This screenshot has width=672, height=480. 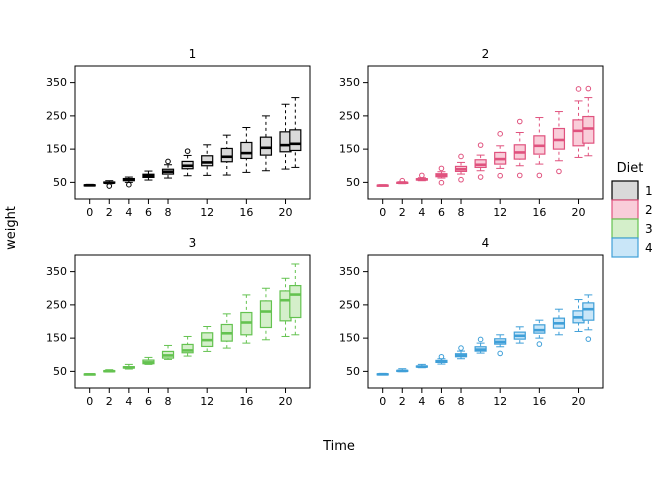 What do you see at coordinates (193, 243) in the screenshot?
I see `panel-title: 3` at bounding box center [193, 243].